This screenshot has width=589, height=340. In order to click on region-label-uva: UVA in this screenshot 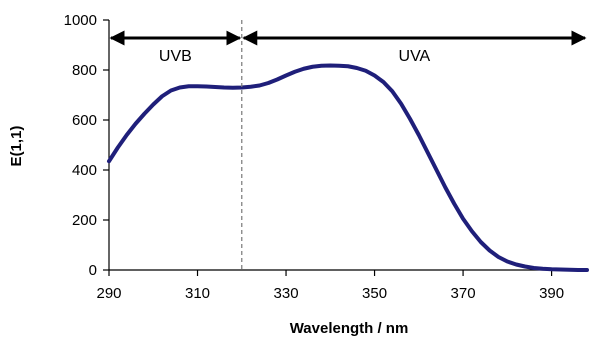, I will do `click(415, 56)`.